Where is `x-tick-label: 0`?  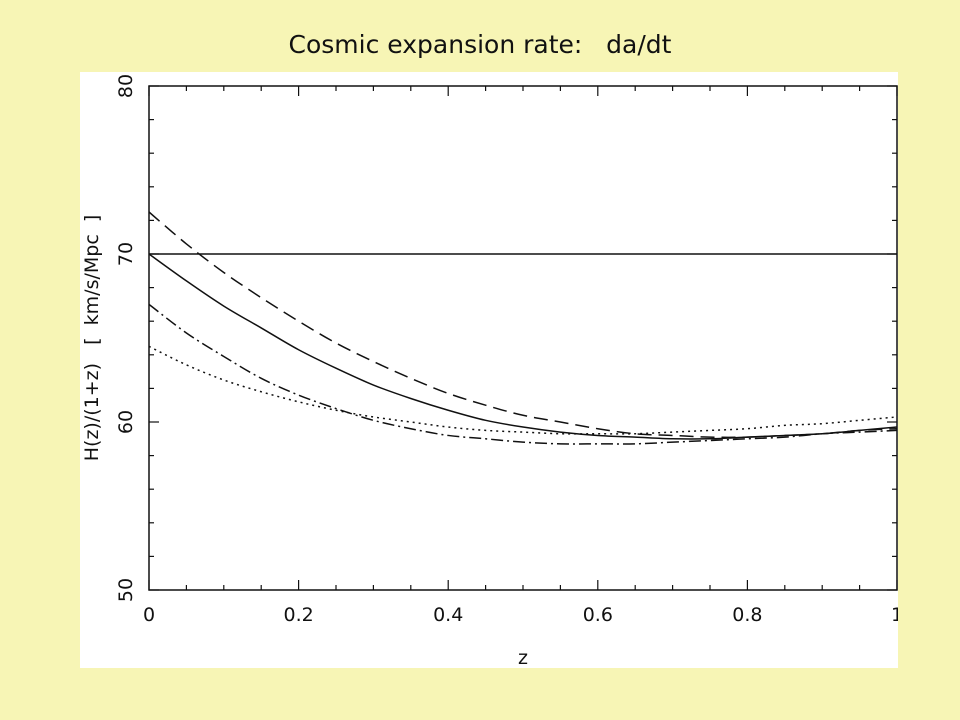 x-tick-label: 0 is located at coordinates (149, 615).